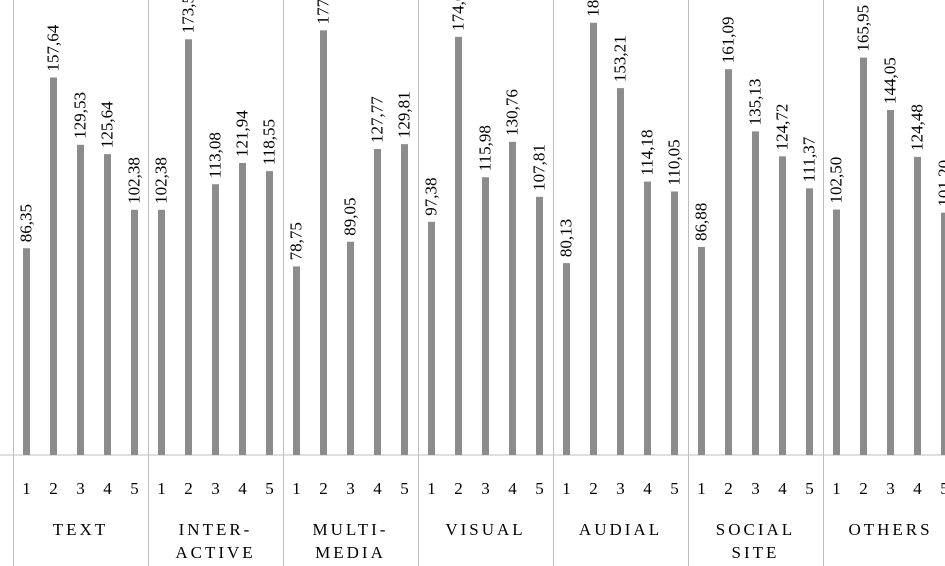 The image size is (945, 566). What do you see at coordinates (216, 529) in the screenshot?
I see `group-label: INTER-` at bounding box center [216, 529].